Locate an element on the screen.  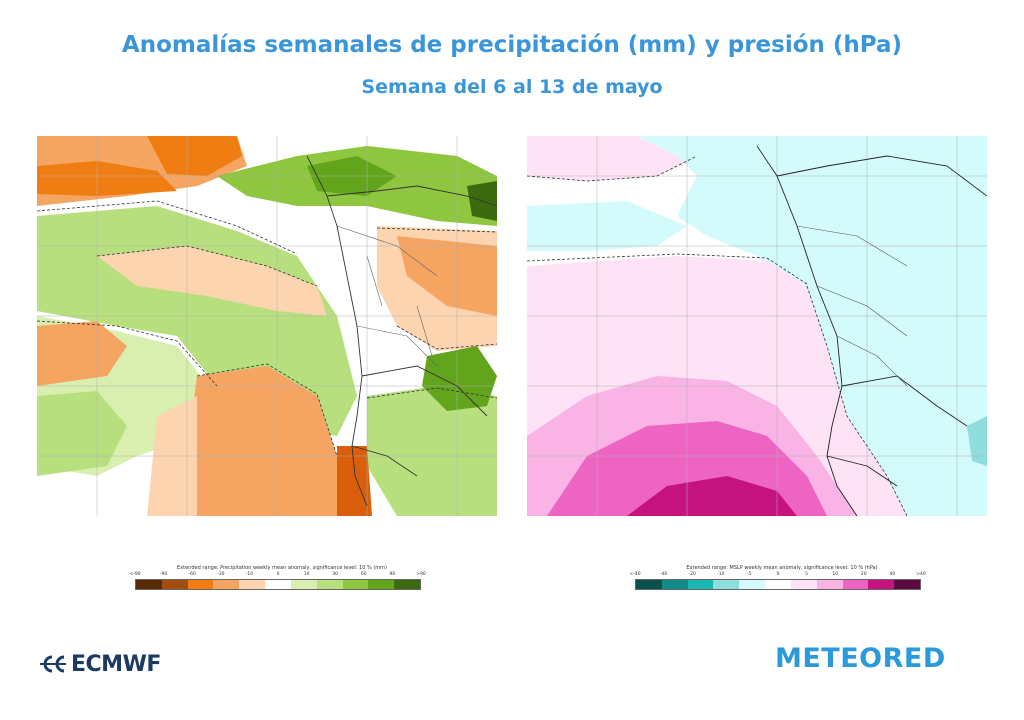
pressure-colorbar-tick-label: >40 is located at coordinates (921, 574).